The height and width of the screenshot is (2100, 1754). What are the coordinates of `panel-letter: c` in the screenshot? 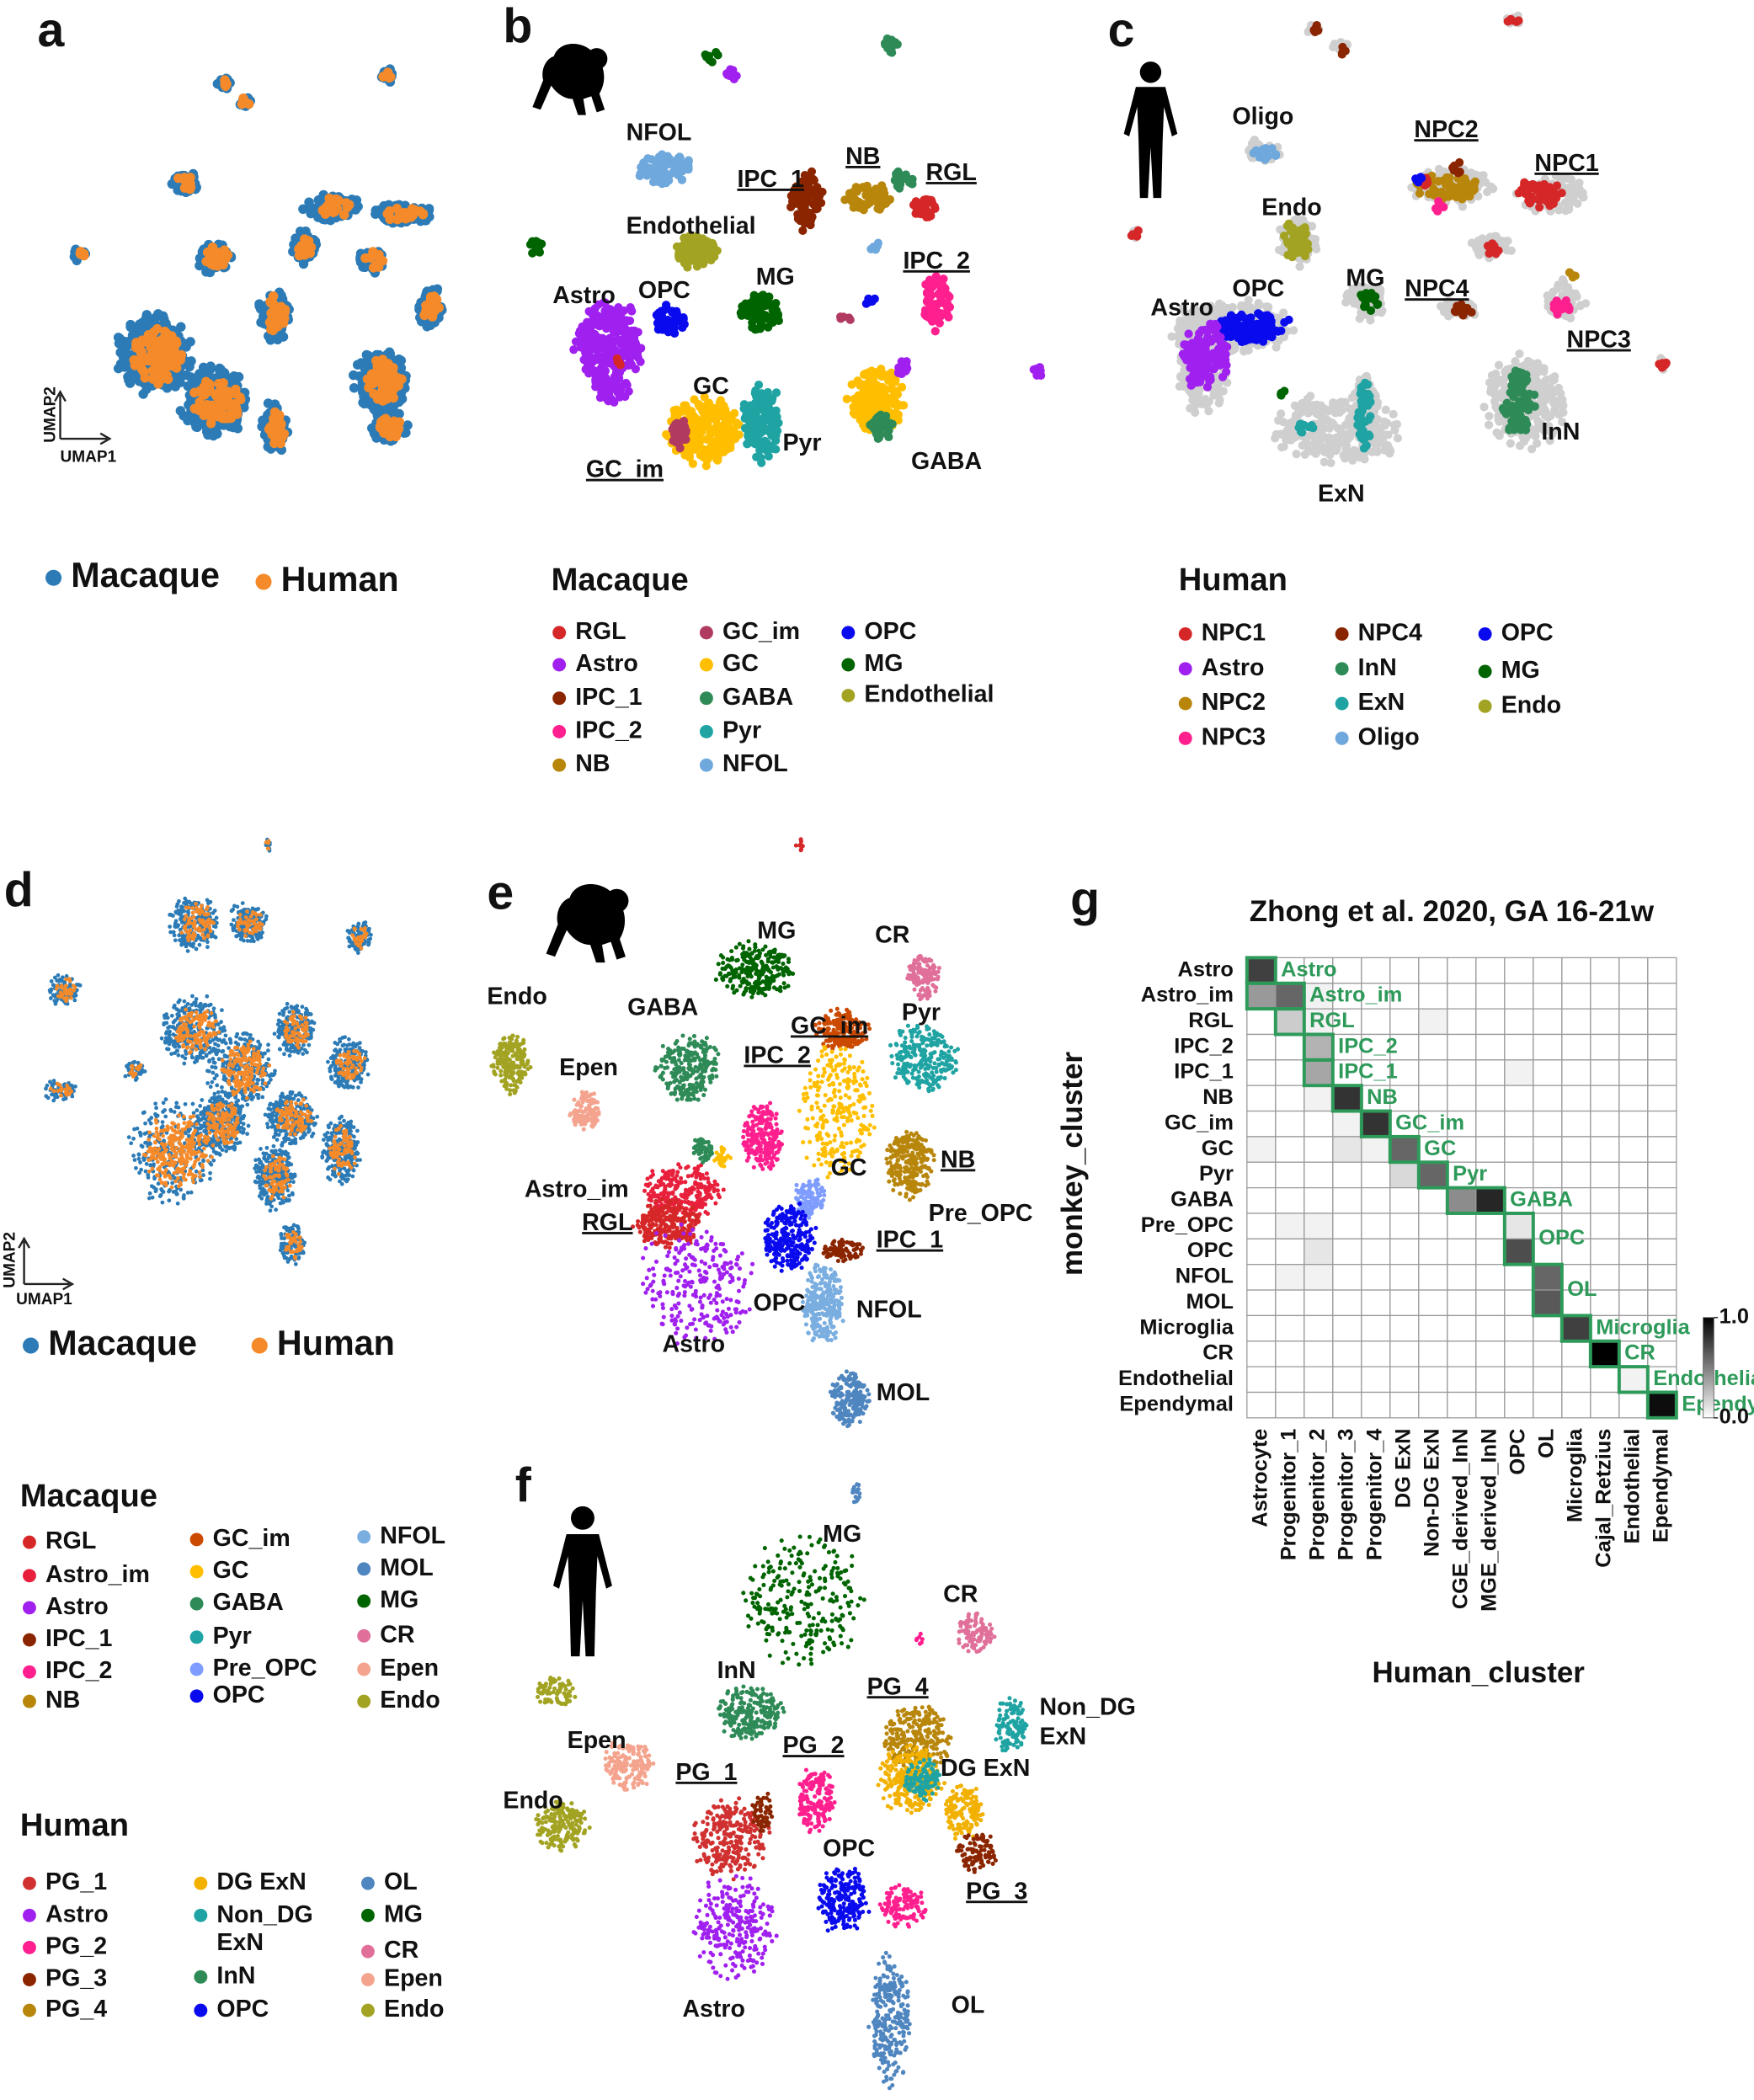 It's located at (1121, 30).